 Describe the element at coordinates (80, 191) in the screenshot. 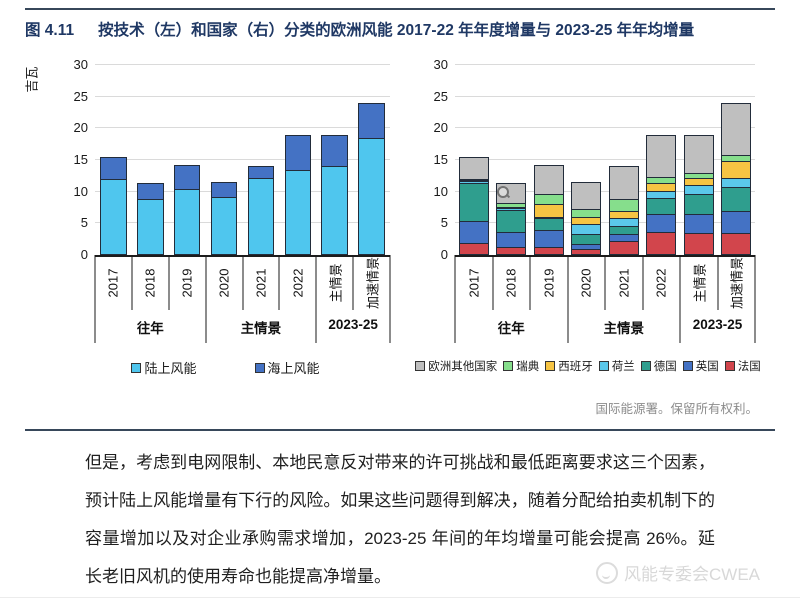

I see `y-tick-label: 10` at that location.